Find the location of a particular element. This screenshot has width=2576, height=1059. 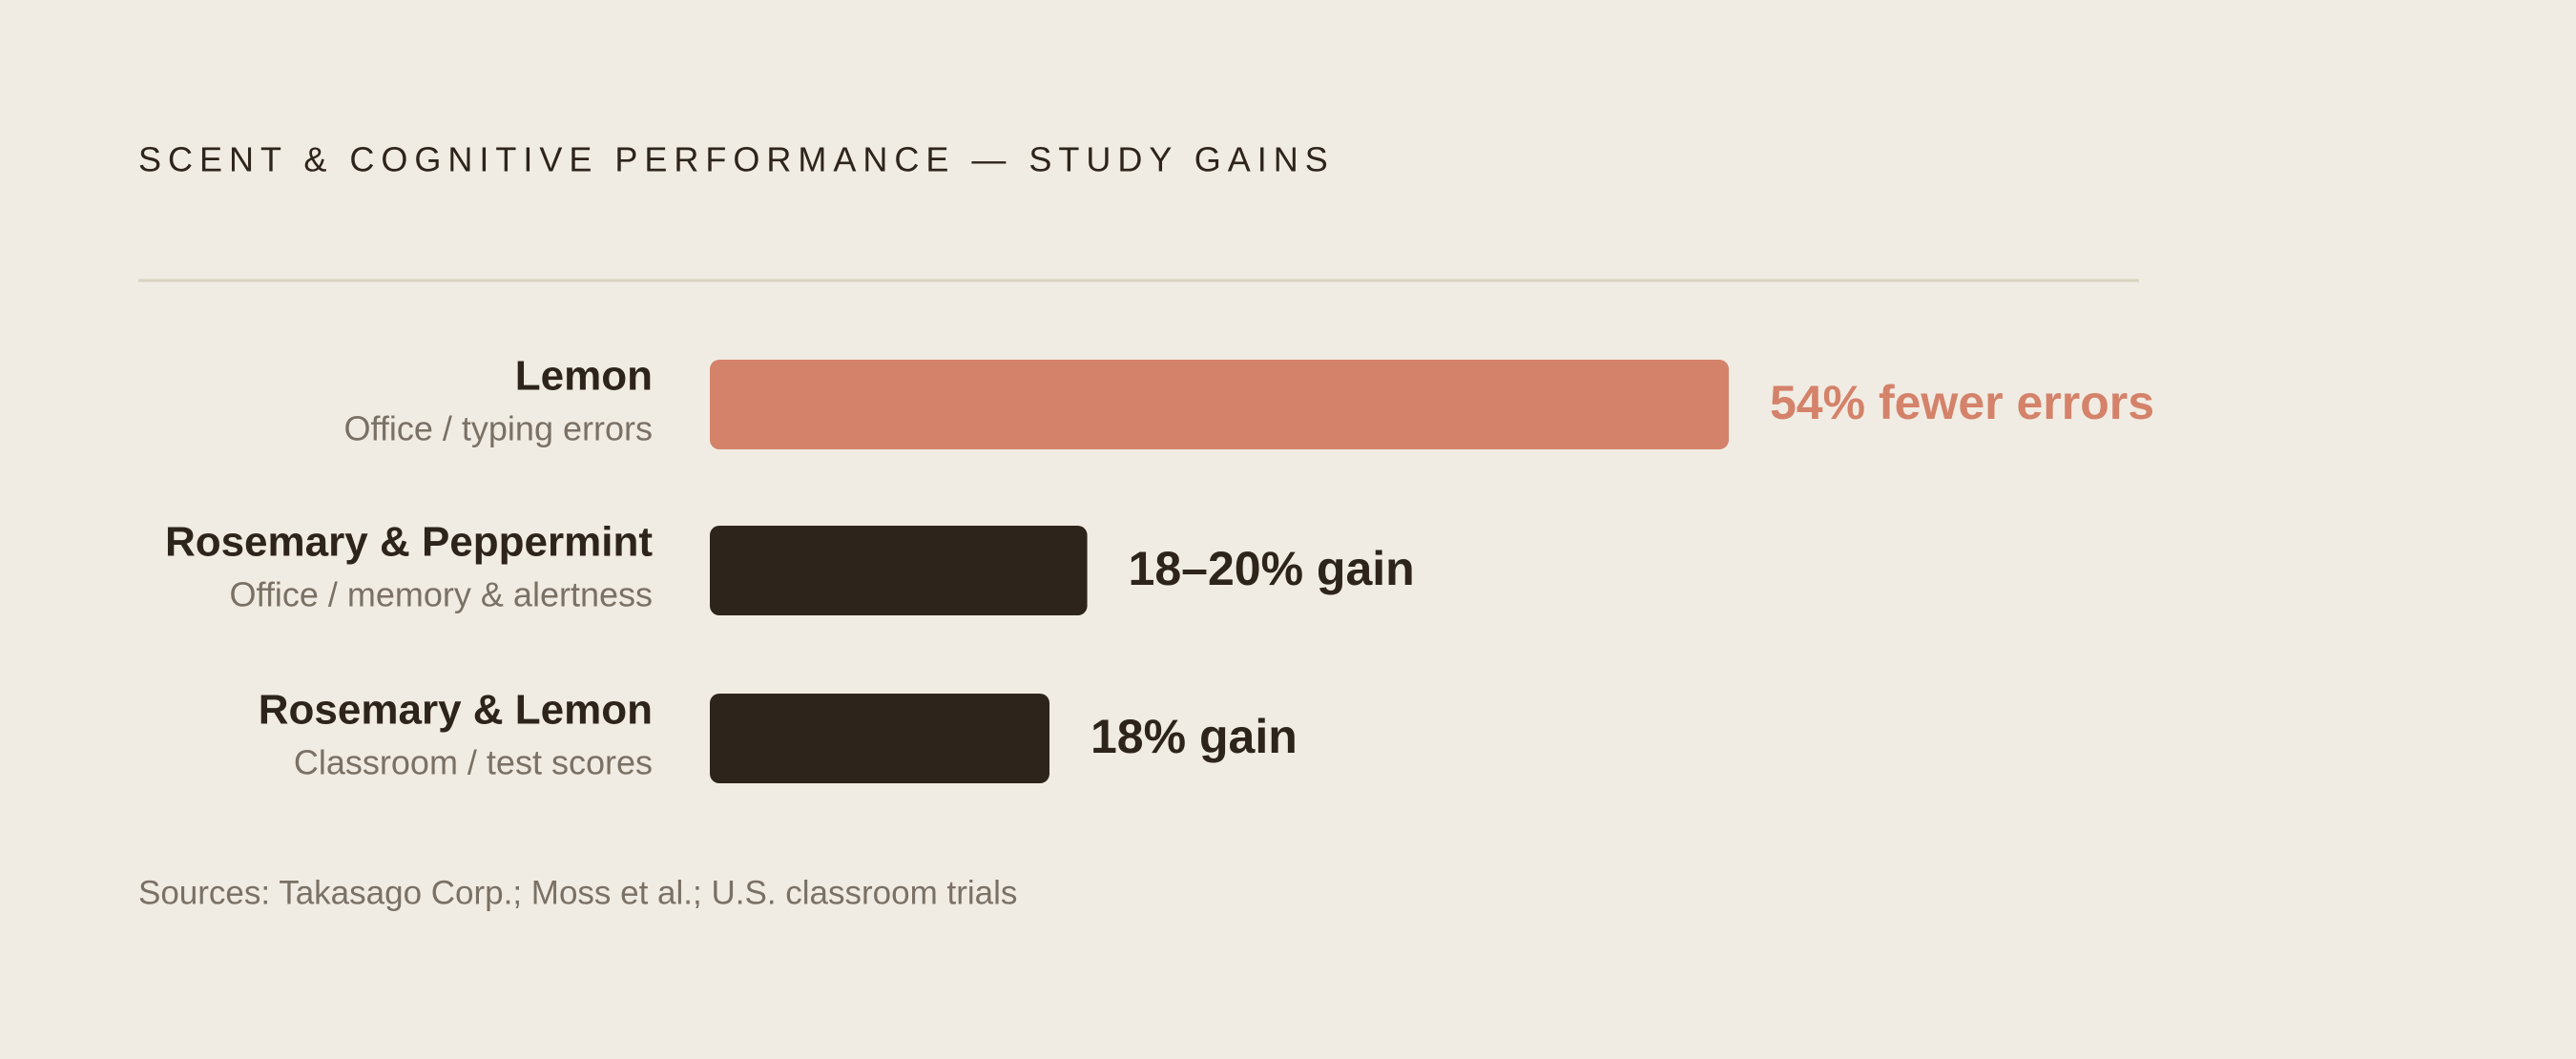

category-note: Office / memory & alertness is located at coordinates (441, 594).